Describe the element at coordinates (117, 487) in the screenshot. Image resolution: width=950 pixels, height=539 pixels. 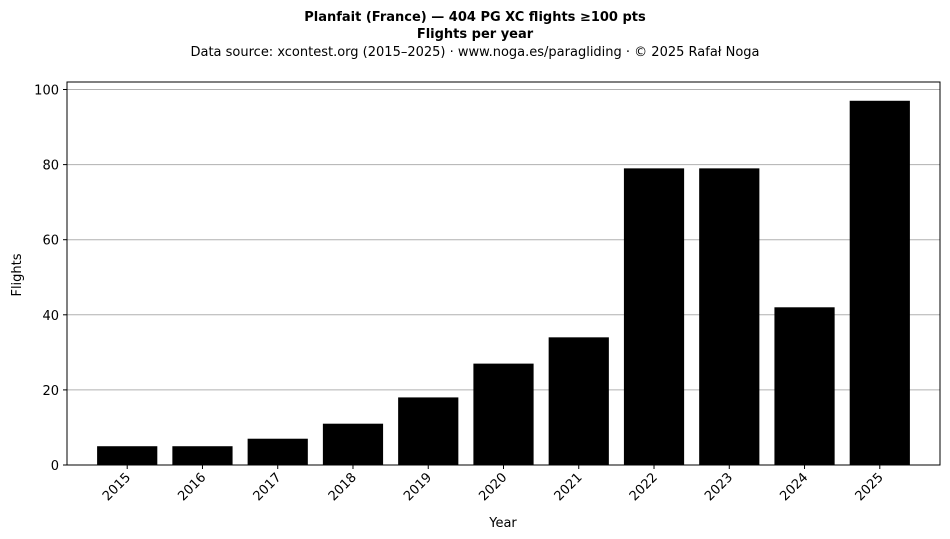
I see `x-tick-label: 2015` at that location.